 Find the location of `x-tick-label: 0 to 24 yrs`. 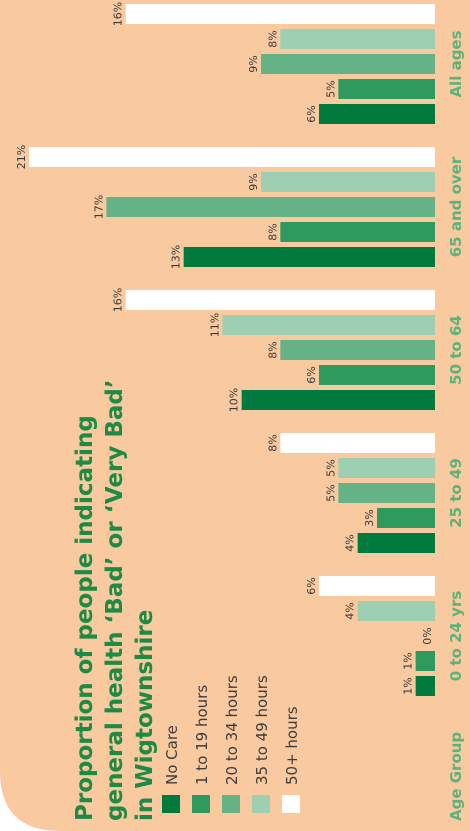

x-tick-label: 0 to 24 yrs is located at coordinates (456, 636).